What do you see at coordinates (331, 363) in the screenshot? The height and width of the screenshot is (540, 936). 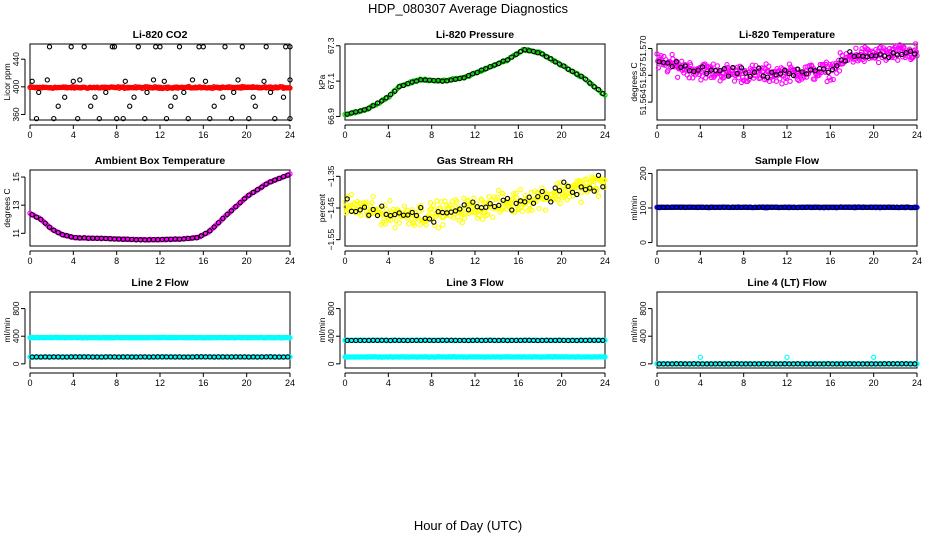 I see `y-tick-label: 0` at bounding box center [331, 363].